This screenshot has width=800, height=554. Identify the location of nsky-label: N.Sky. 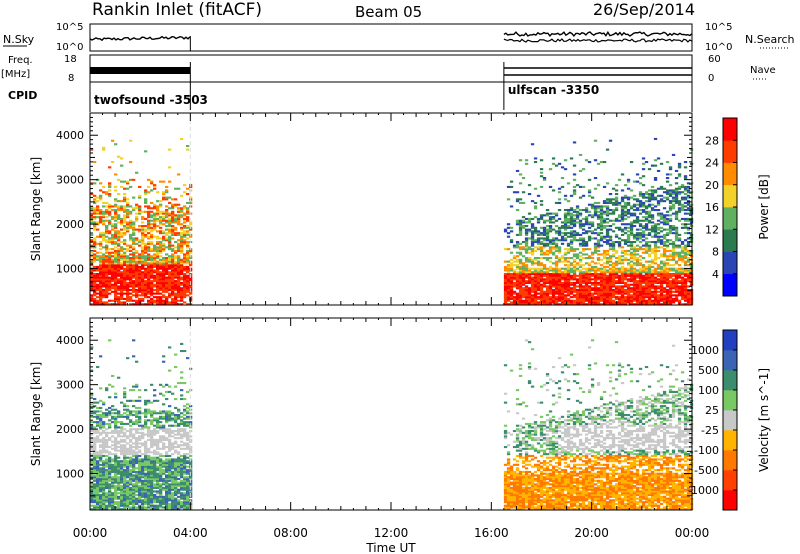
(19, 39).